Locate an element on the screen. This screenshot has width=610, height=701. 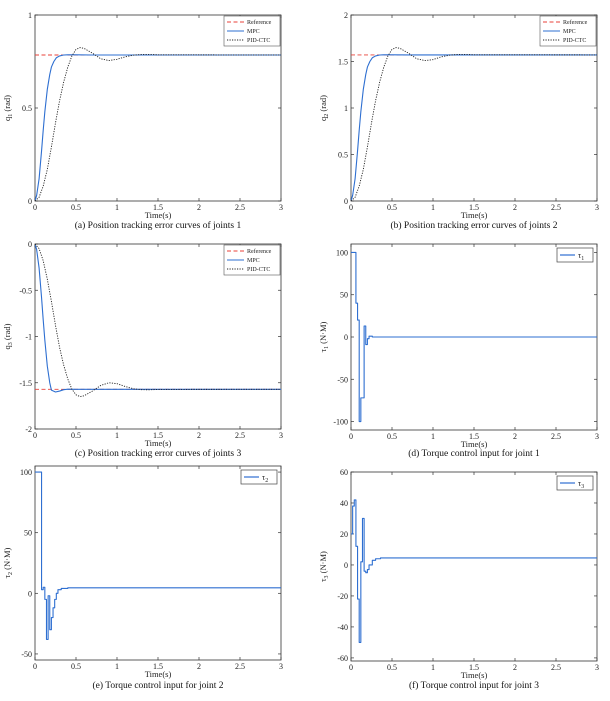
series-line--3 is located at coordinates (474, 571).